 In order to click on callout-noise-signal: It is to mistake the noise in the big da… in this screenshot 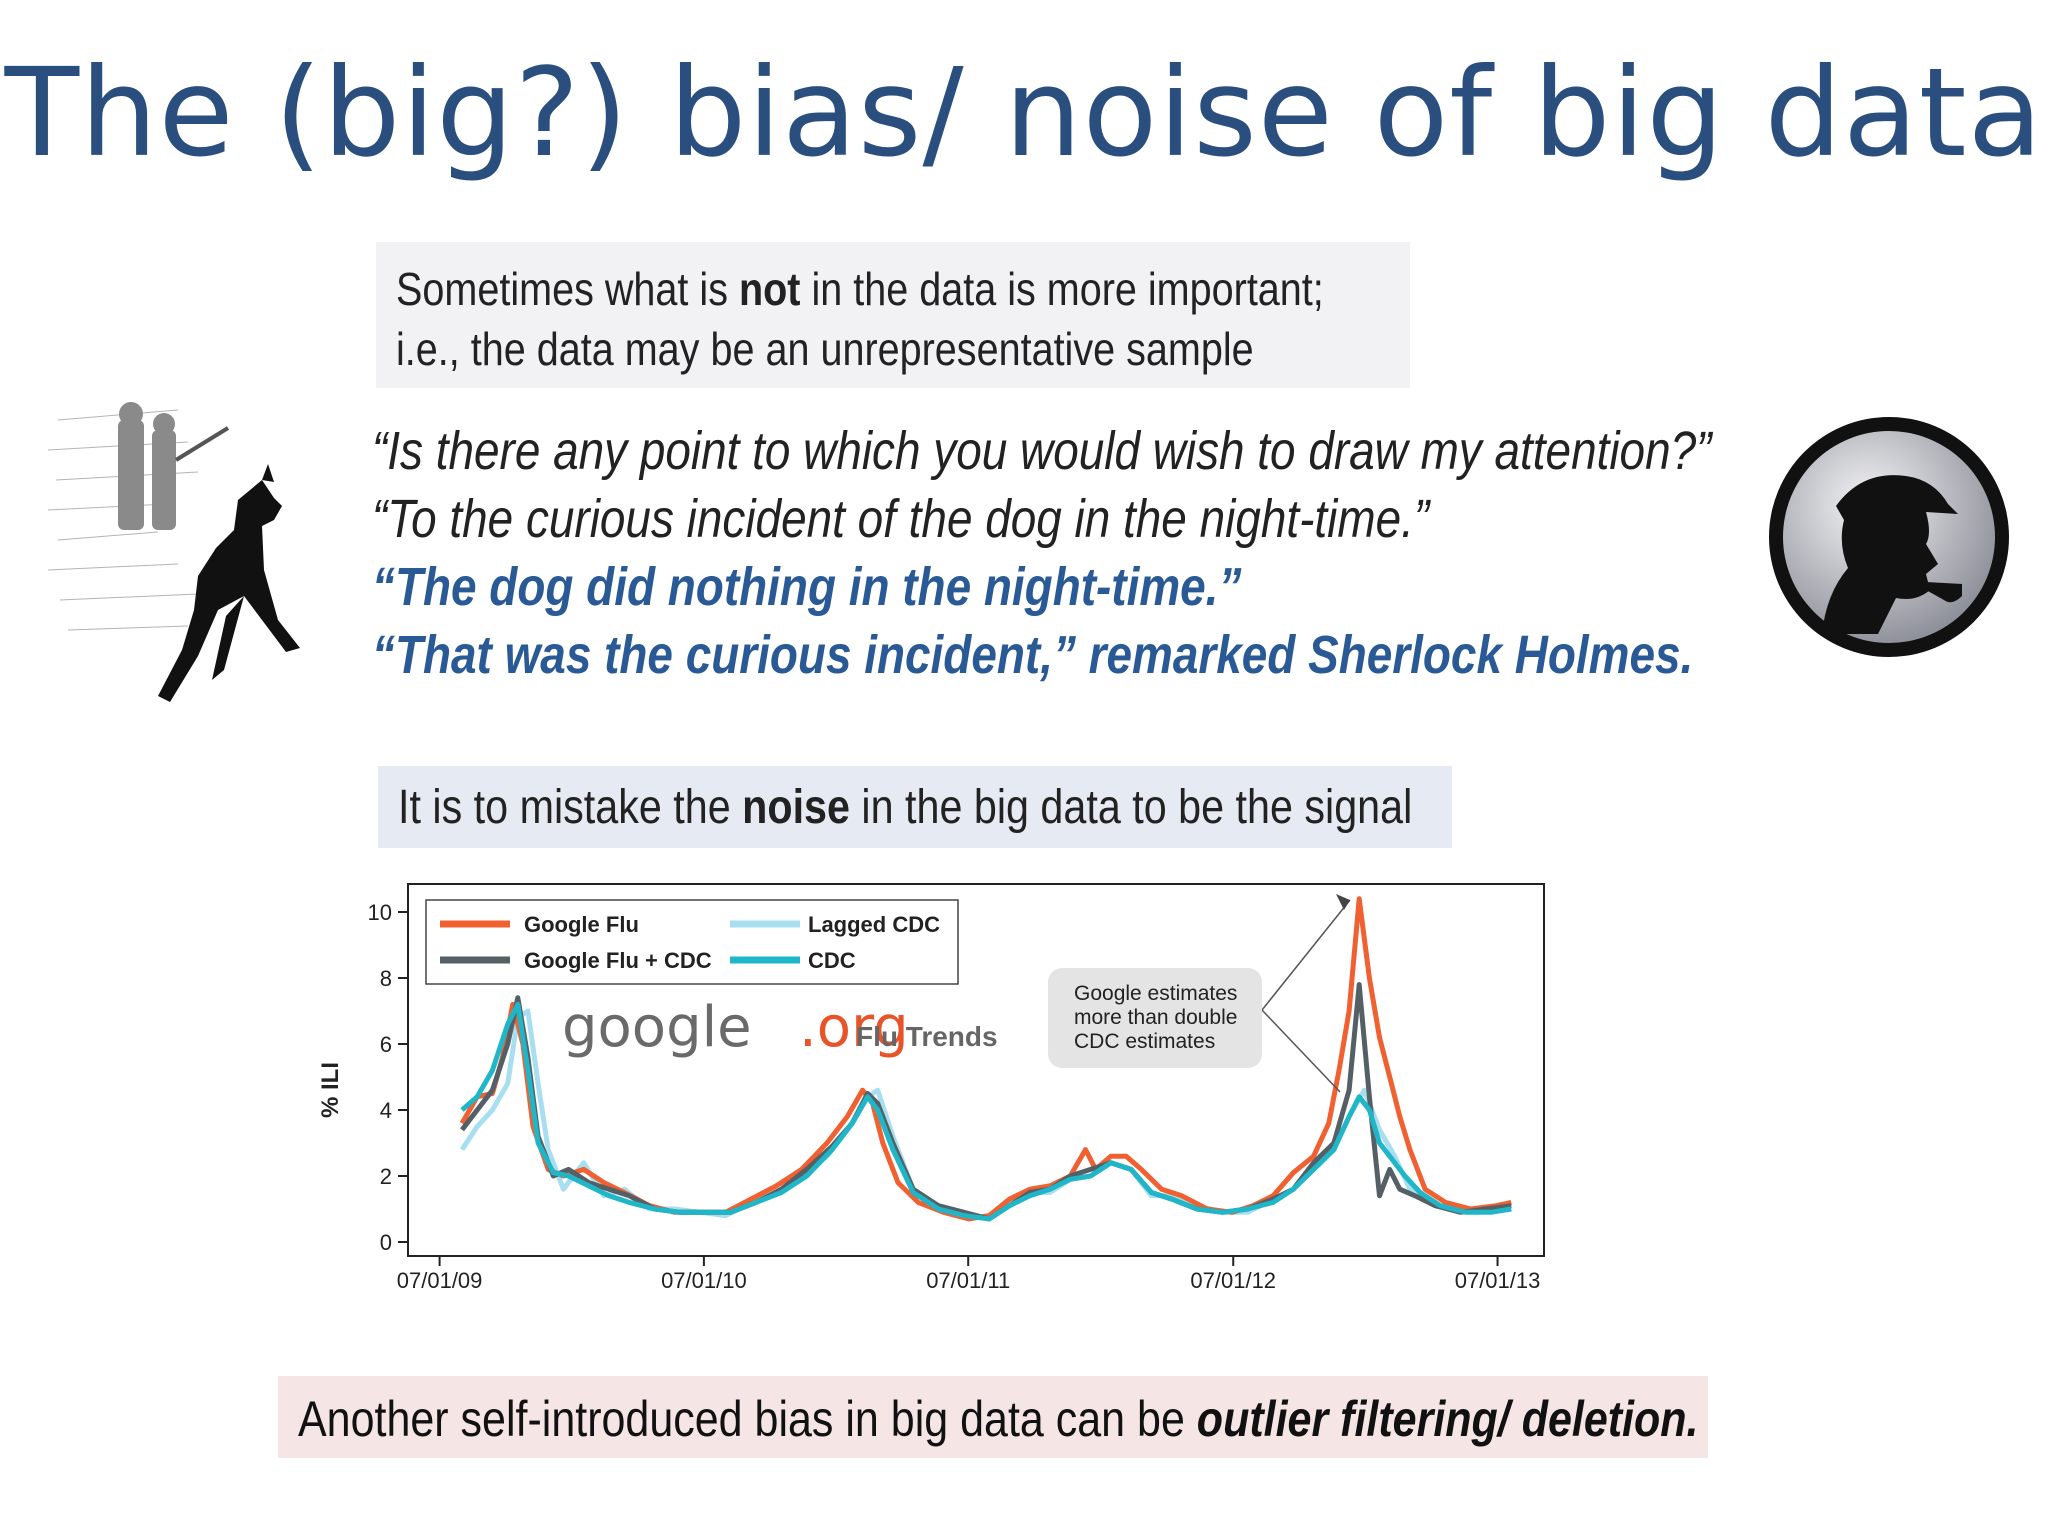, I will do `click(915, 807)`.